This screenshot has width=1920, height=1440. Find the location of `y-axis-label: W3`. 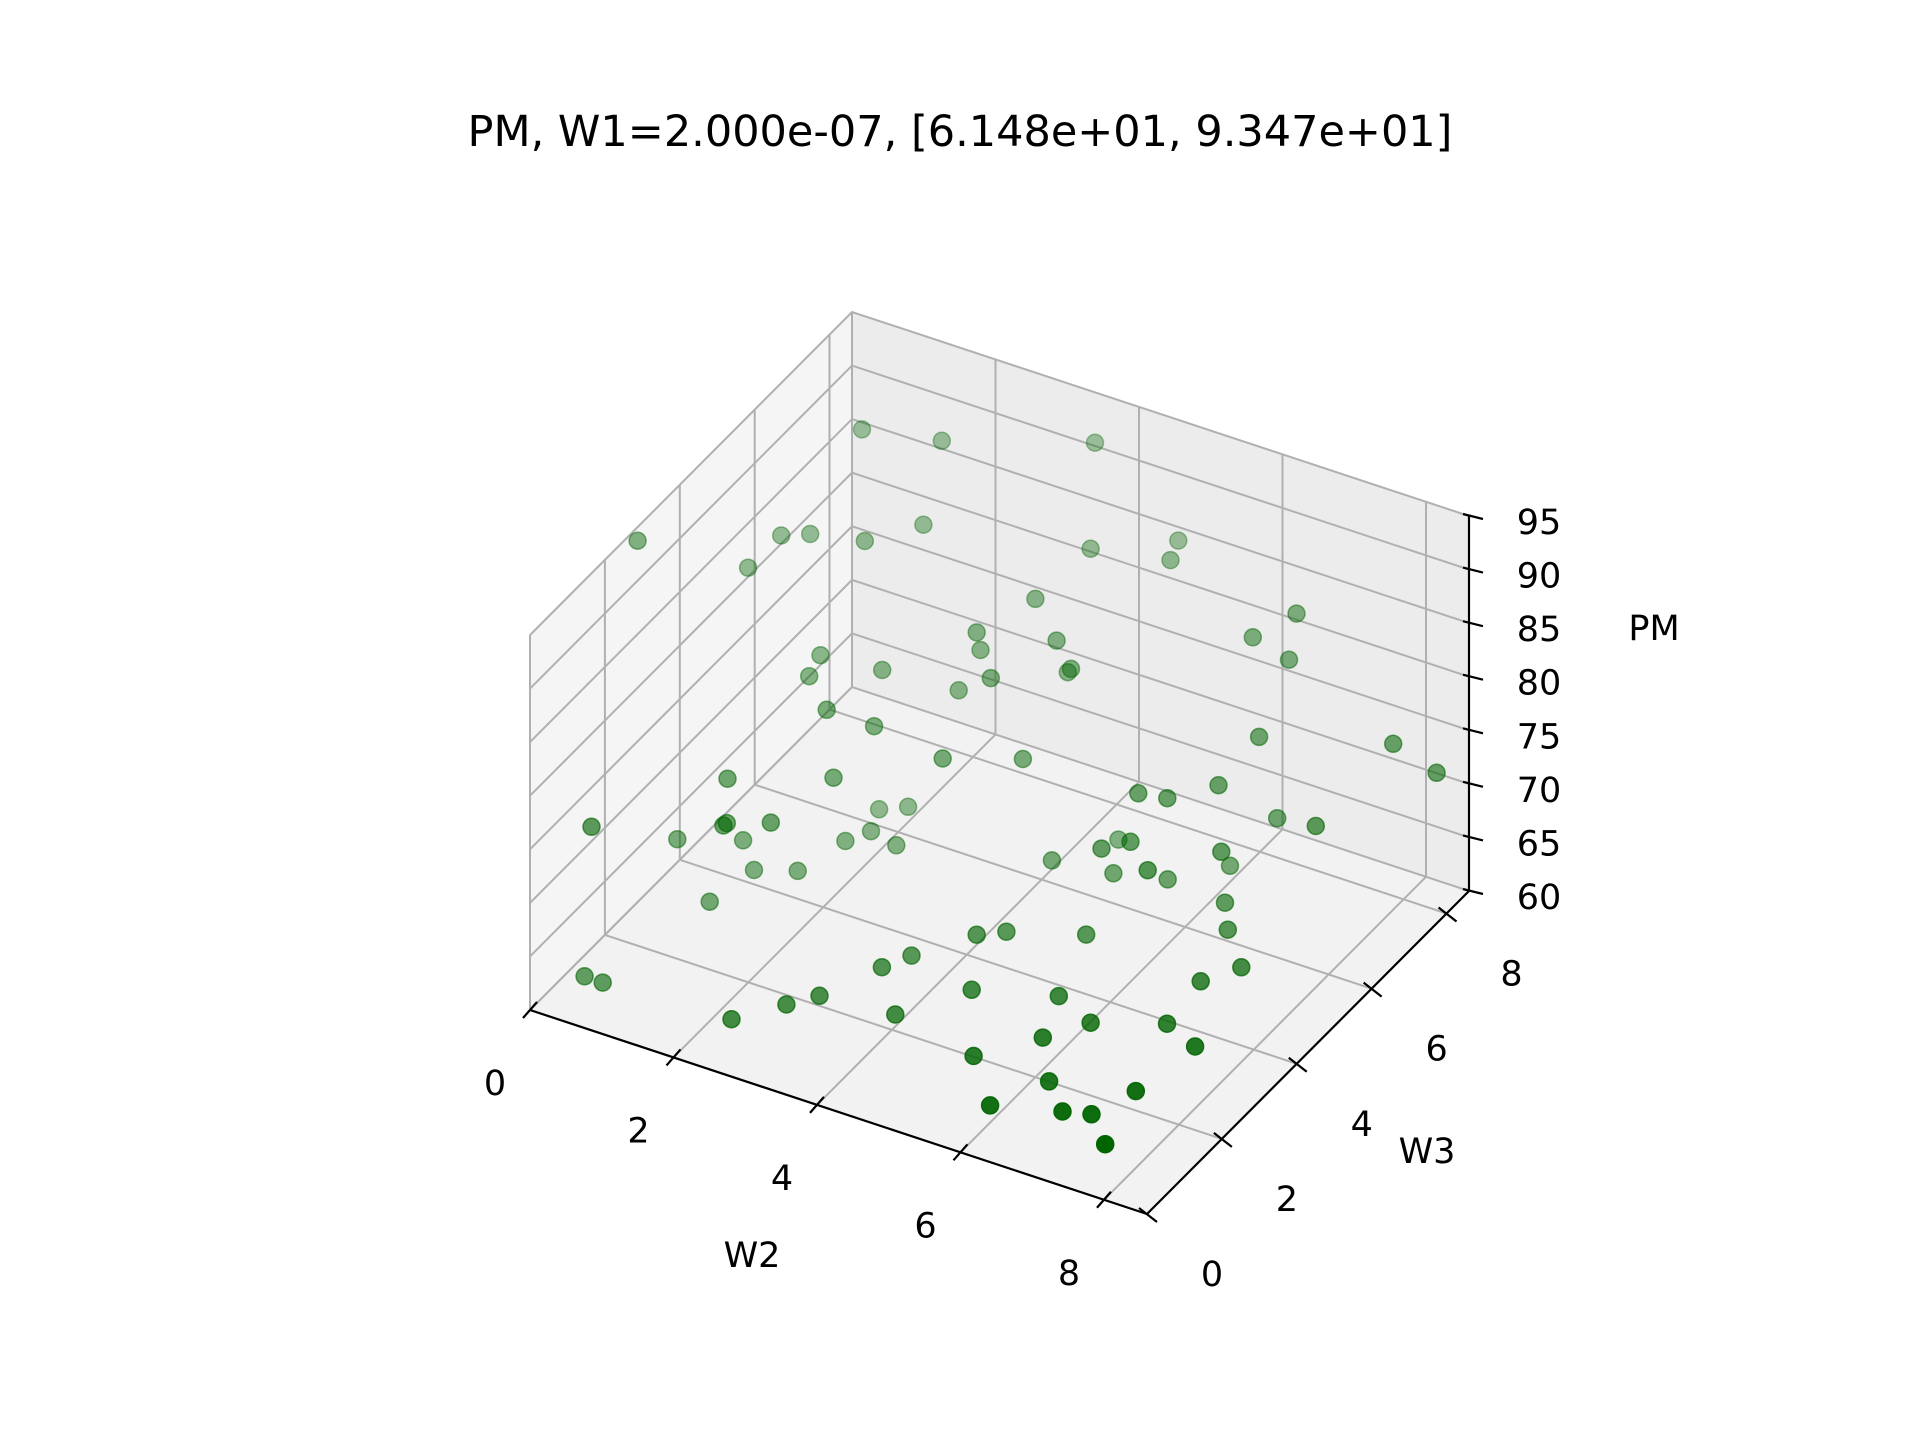

y-axis-label: W3 is located at coordinates (1427, 1152).